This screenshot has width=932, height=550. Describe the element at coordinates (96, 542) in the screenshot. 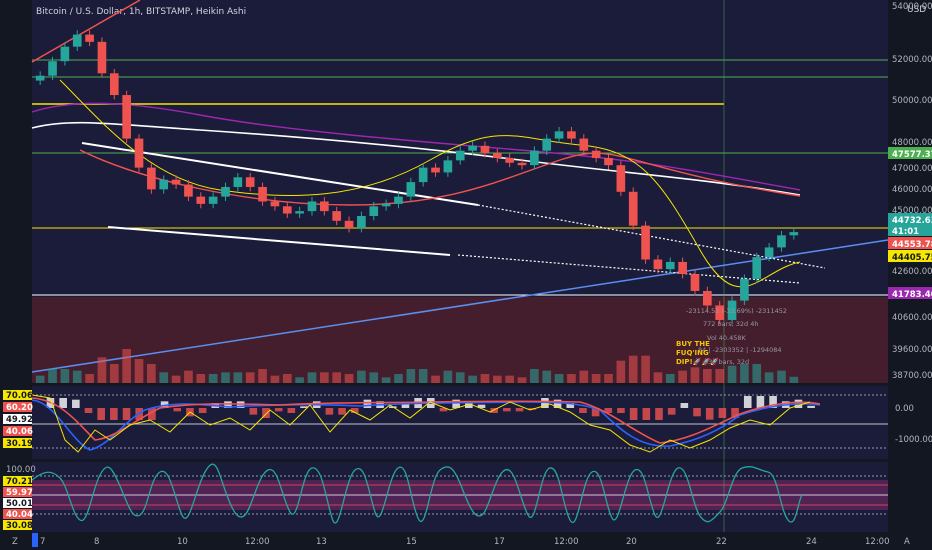

I see `x-tick-8: 8` at that location.